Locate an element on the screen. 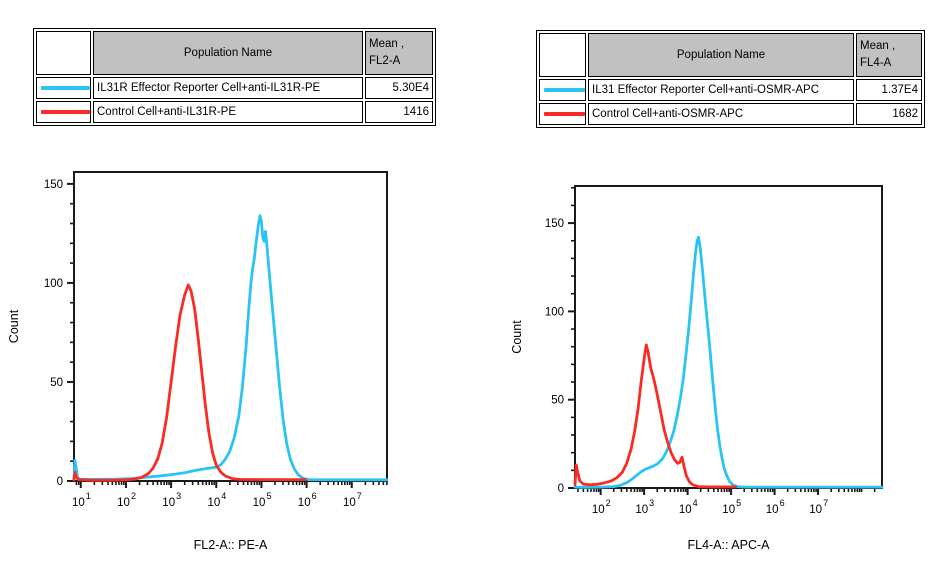 The height and width of the screenshot is (579, 936). mean-value: 5.30E4 is located at coordinates (399, 88).